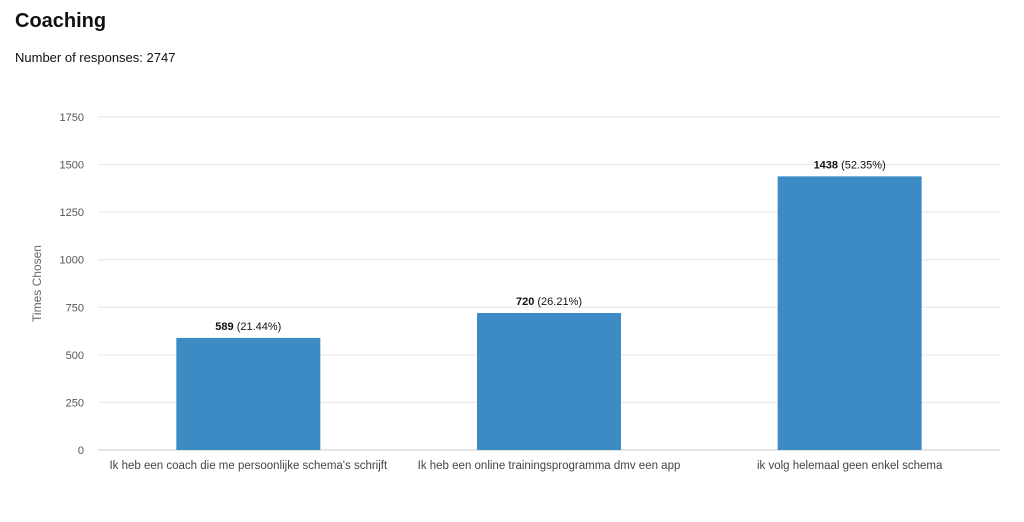  Describe the element at coordinates (37, 283) in the screenshot. I see `y-axis-label: Times Chosen` at that location.